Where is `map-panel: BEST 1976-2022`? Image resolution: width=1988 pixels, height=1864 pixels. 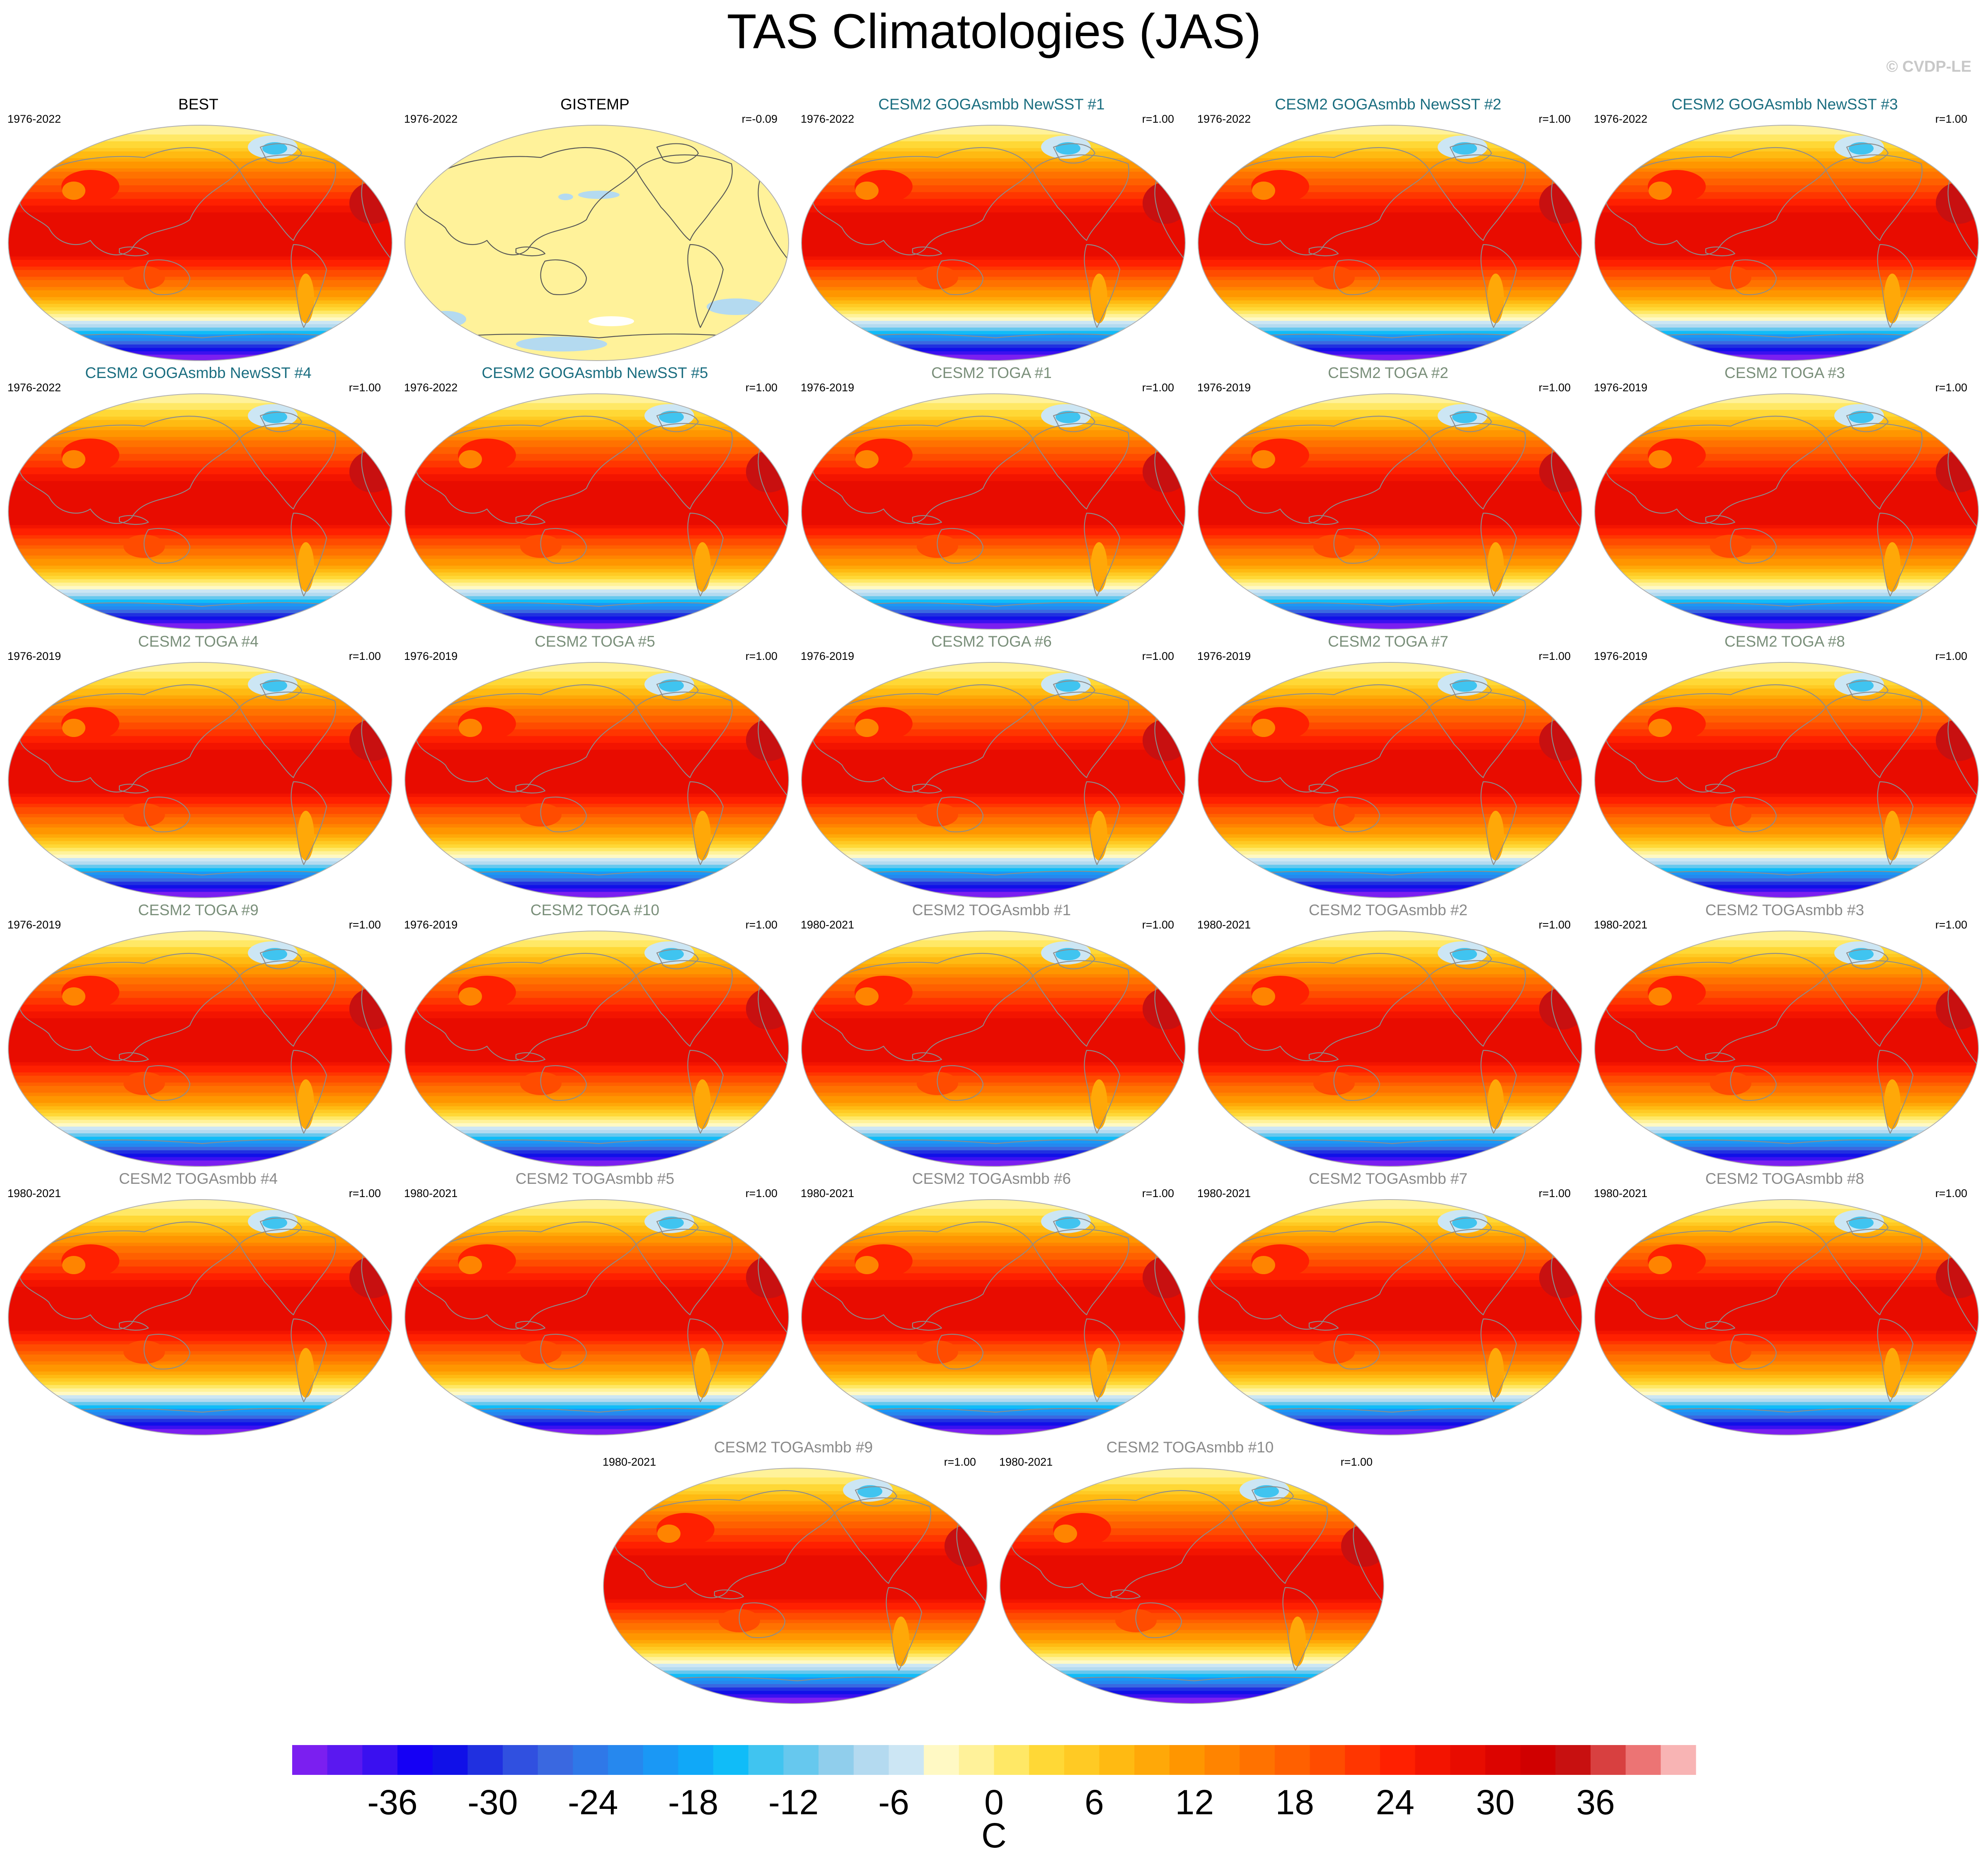 map-panel: BEST 1976-2022 is located at coordinates (198, 229).